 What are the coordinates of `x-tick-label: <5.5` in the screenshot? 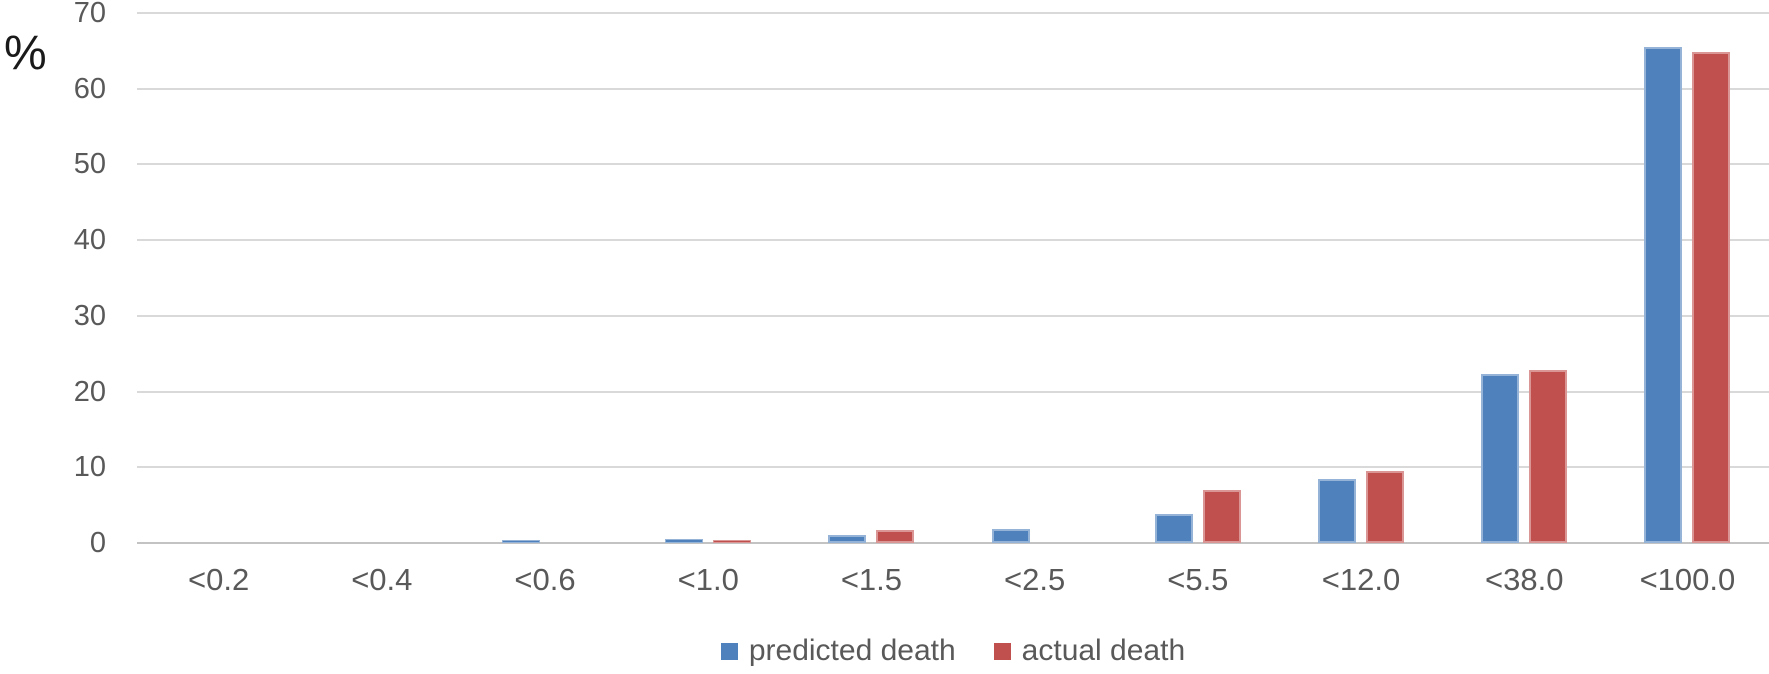 It's located at (1198, 579).